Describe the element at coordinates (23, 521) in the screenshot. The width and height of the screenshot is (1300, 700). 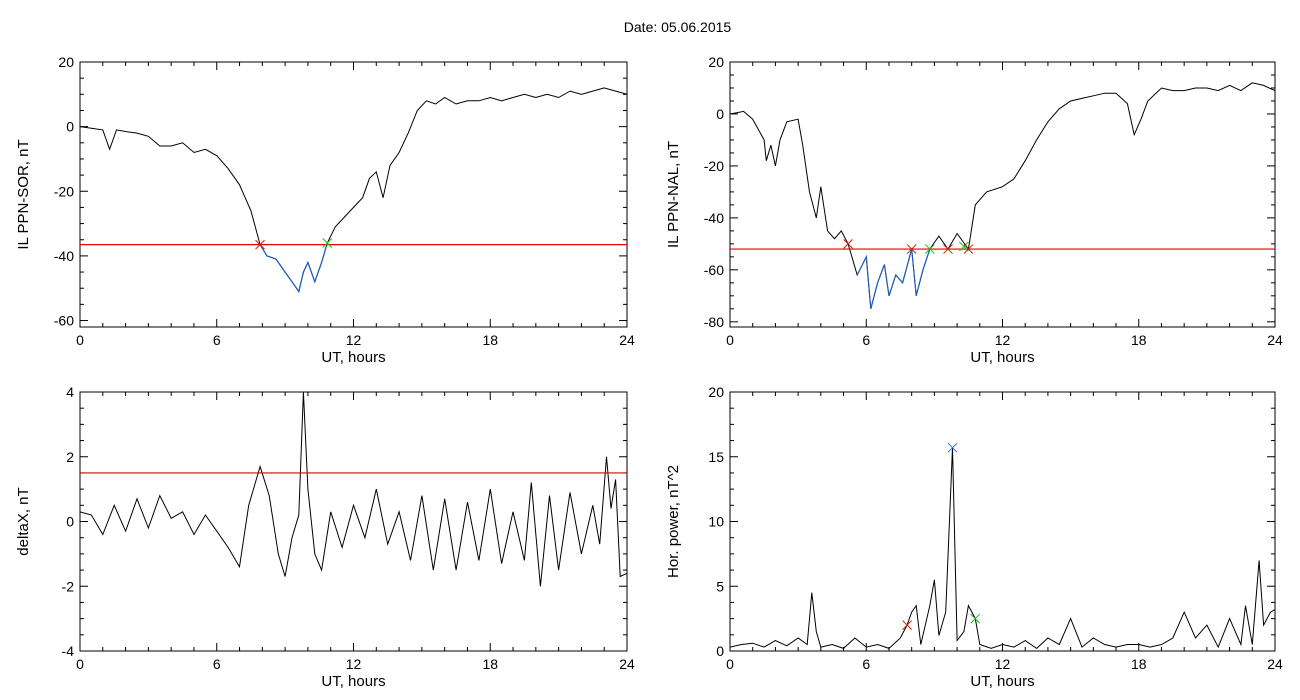
I see `y-axis-label: deltaX, nT` at that location.